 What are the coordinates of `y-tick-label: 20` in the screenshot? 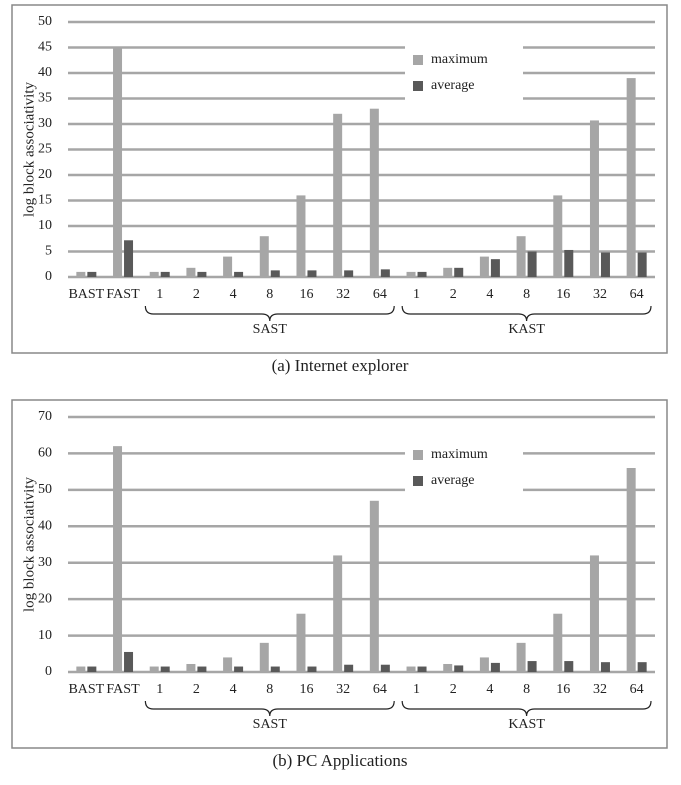 It's located at (45, 174).